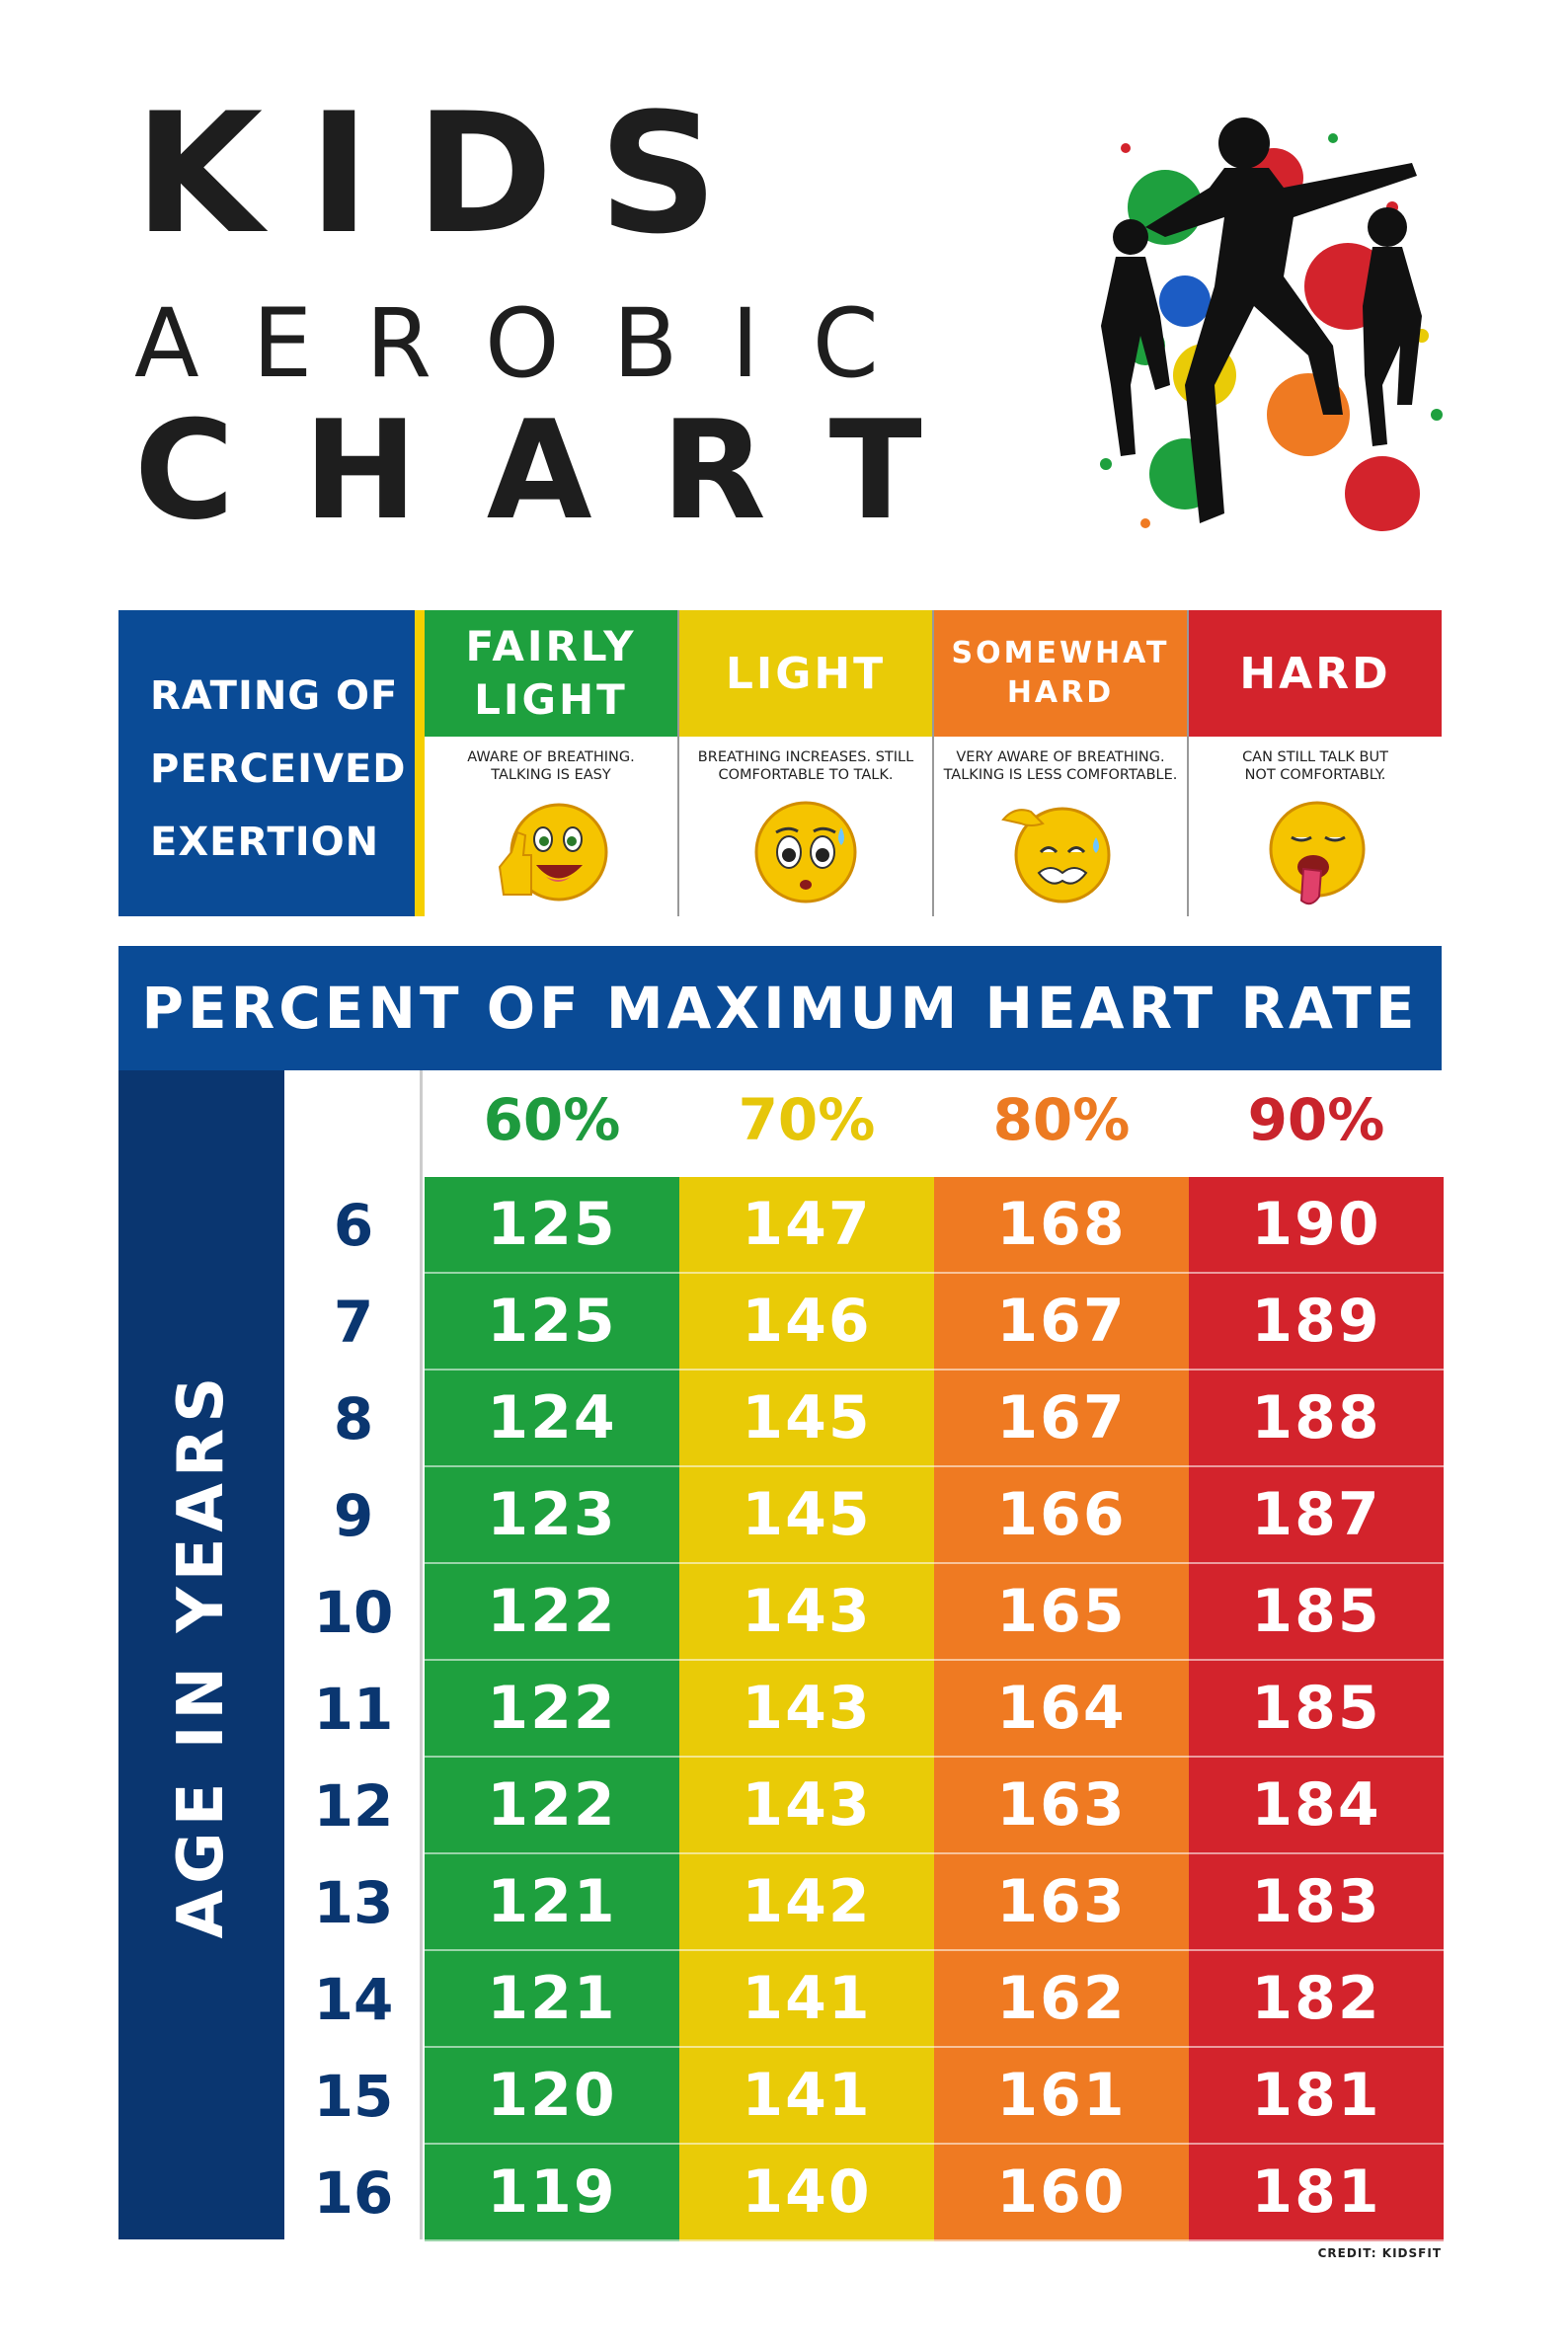 This screenshot has height=2352, width=1568. What do you see at coordinates (806, 775) in the screenshot?
I see `rpe-desc-line: COMFORTABLE TO TALK.` at bounding box center [806, 775].